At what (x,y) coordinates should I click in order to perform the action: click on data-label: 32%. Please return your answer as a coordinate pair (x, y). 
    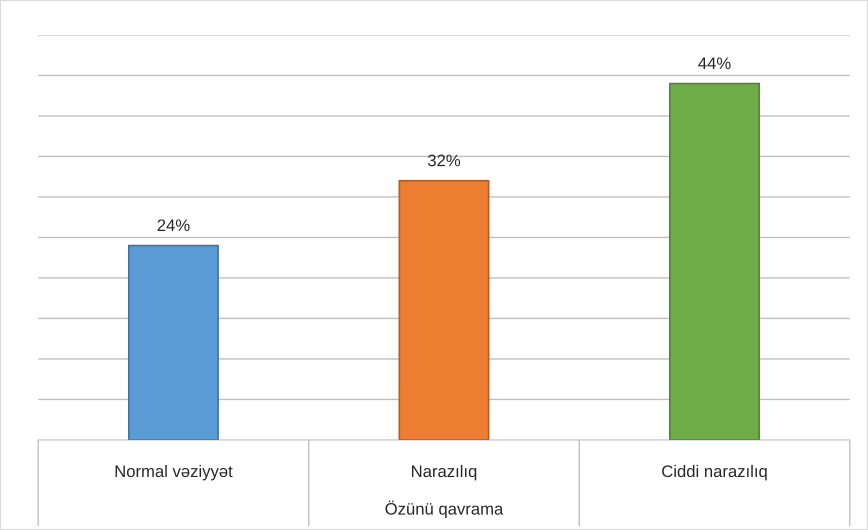
    Looking at the image, I should click on (444, 160).